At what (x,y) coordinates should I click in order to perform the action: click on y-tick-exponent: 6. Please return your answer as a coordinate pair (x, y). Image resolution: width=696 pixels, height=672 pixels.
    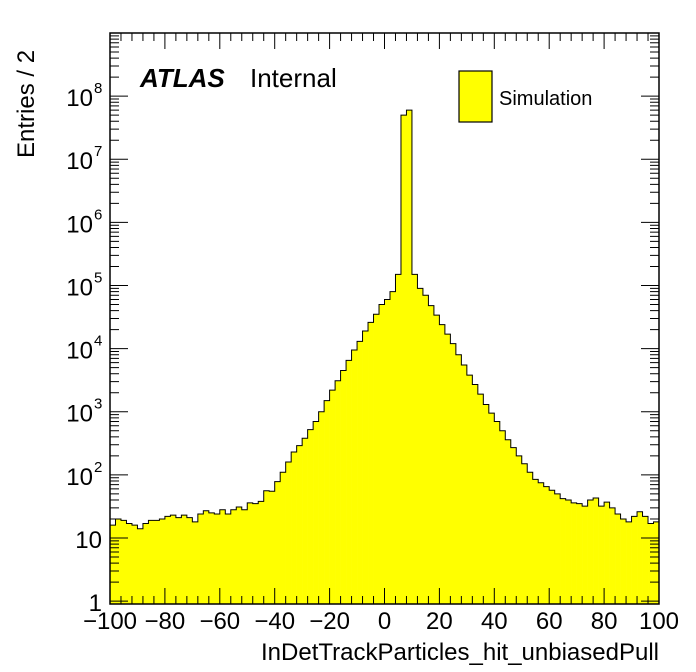
    Looking at the image, I should click on (98, 214).